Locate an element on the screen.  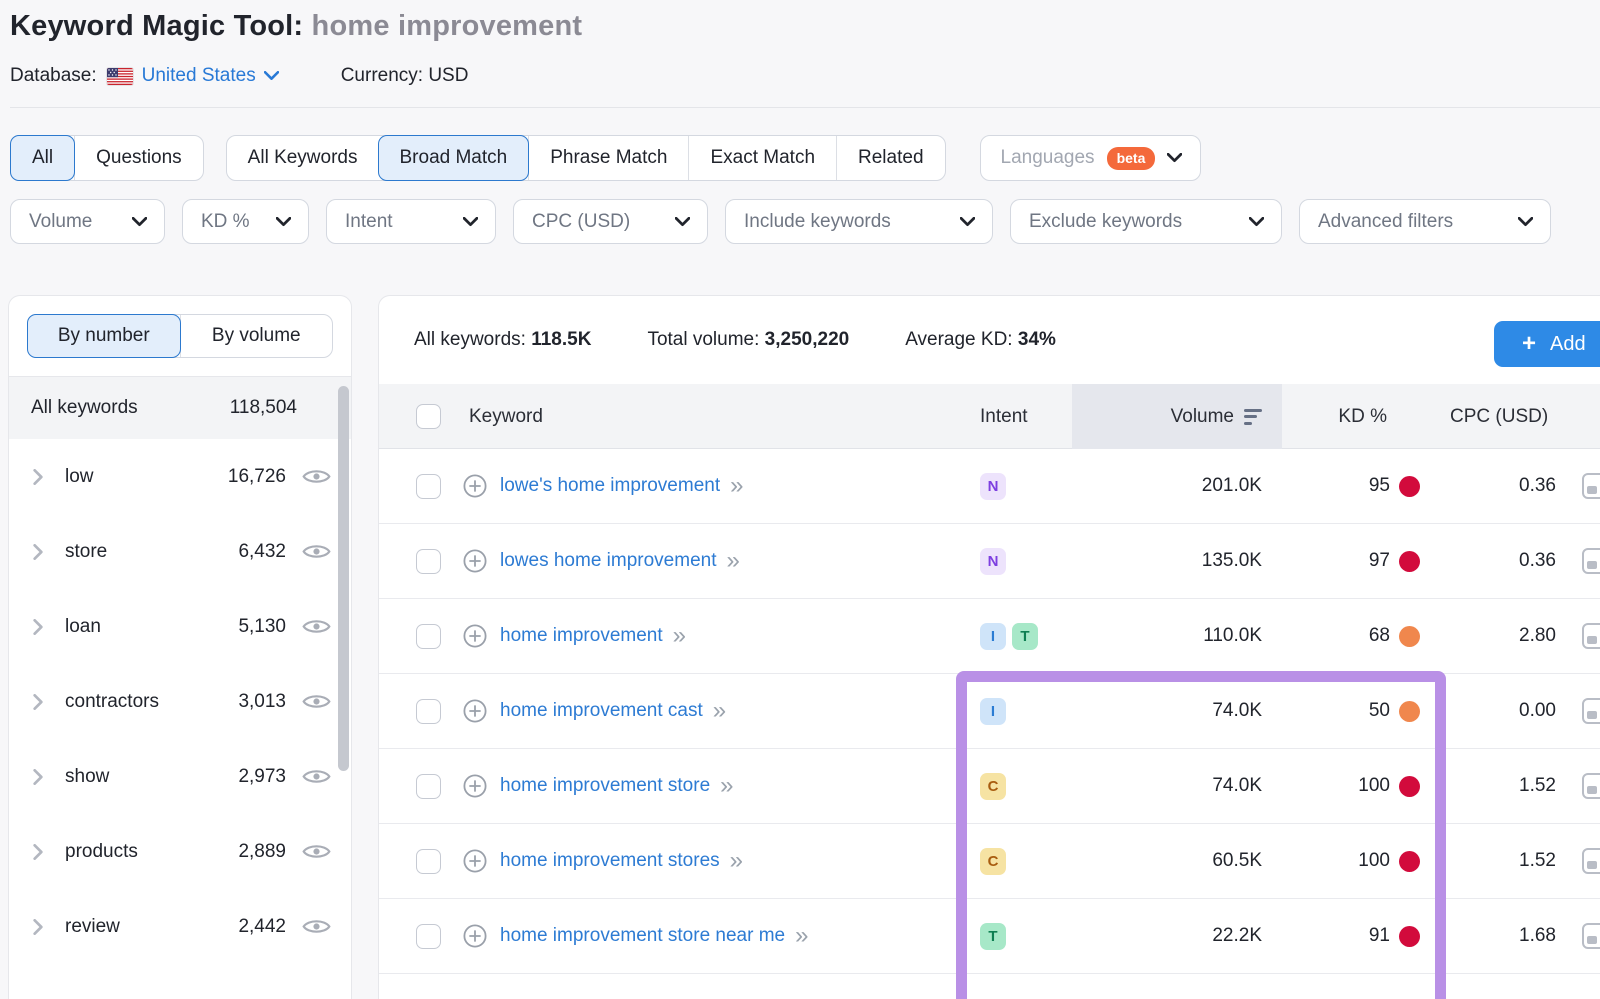
filter-include-keywords: Include keywords is located at coordinates (859, 221).